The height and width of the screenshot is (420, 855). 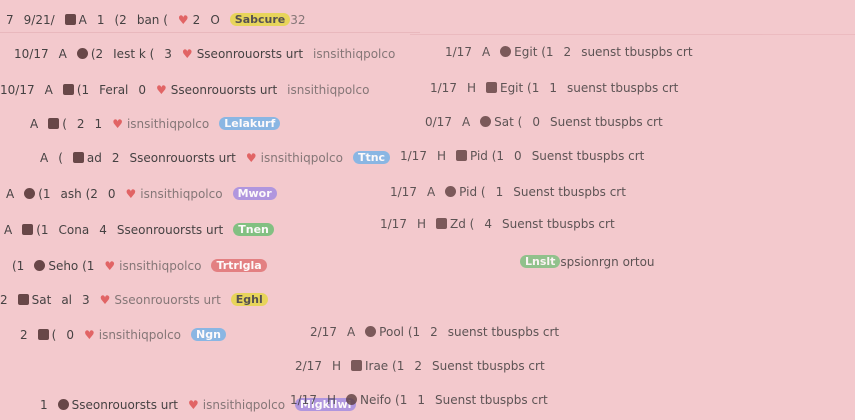 What do you see at coordinates (435, 331) in the screenshot?
I see `table-row: 2/17 A Pool (1 2 suenst tbuspbs crt` at bounding box center [435, 331].